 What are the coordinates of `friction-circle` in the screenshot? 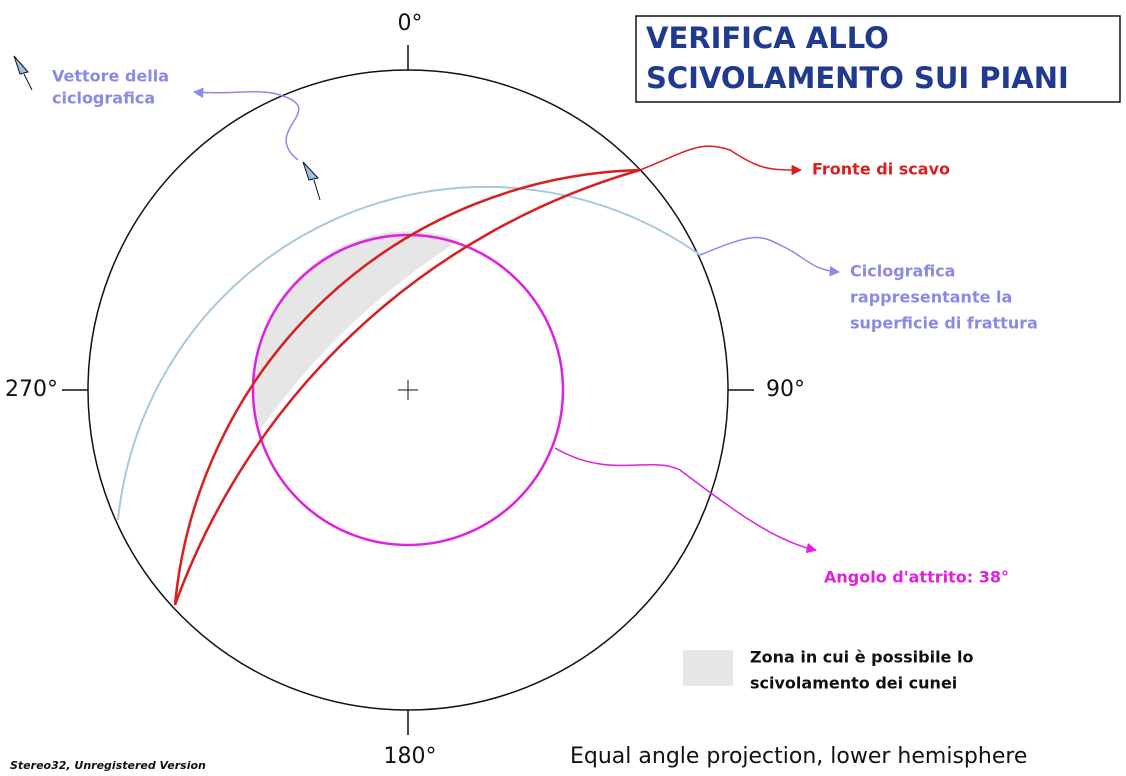 It's located at (408, 390).